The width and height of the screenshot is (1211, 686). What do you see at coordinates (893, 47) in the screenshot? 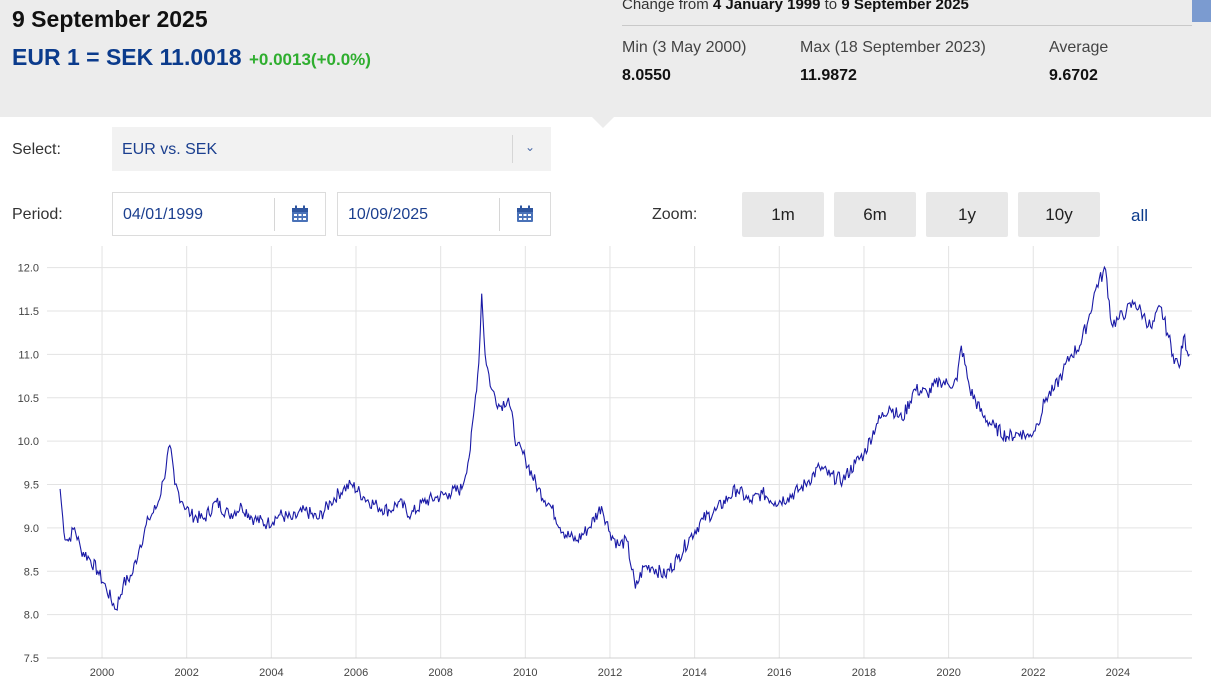
I see `max-label: Max (18 September 2023)` at bounding box center [893, 47].